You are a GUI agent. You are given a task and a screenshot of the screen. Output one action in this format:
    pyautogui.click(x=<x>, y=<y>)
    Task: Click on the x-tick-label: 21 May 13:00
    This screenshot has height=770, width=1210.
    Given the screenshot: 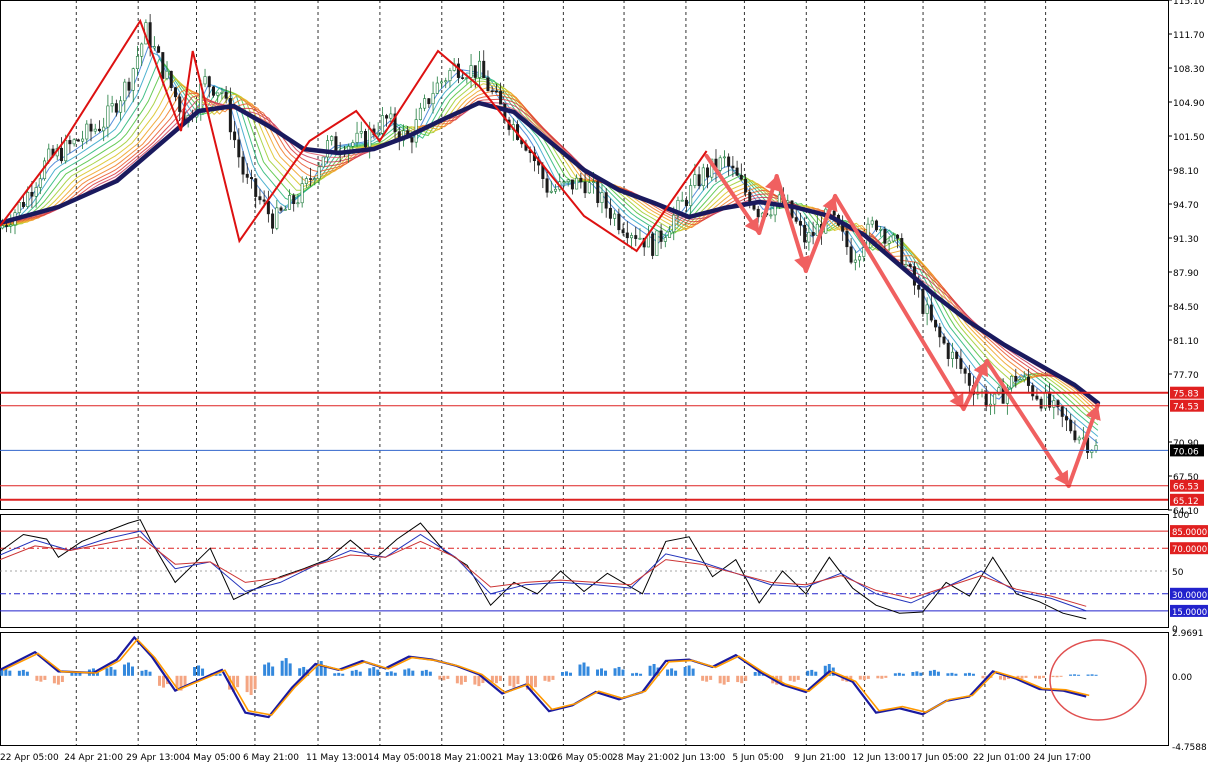 What is the action you would take?
    pyautogui.click(x=523, y=758)
    